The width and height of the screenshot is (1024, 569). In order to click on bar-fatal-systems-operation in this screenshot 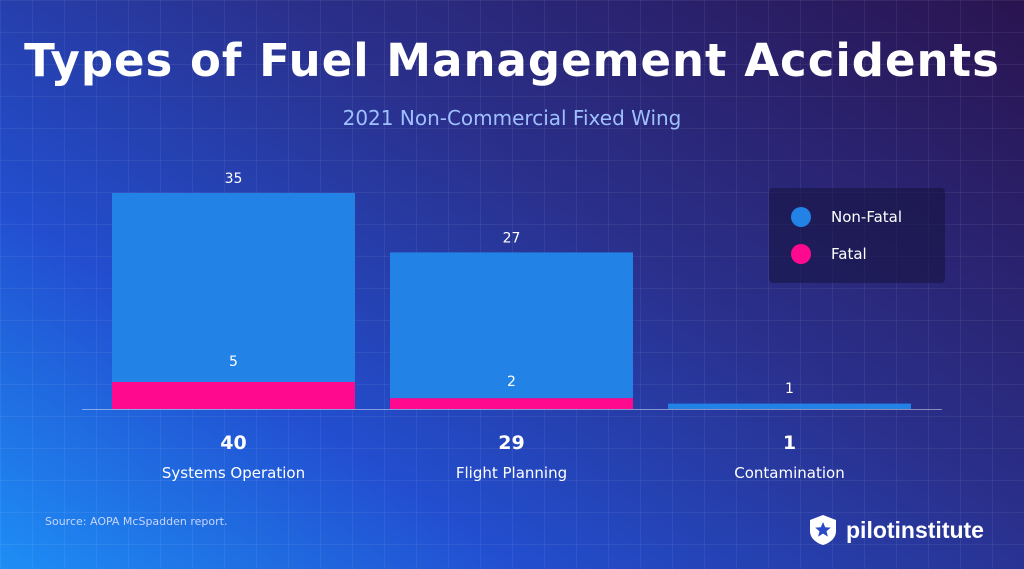, I will do `click(233, 395)`.